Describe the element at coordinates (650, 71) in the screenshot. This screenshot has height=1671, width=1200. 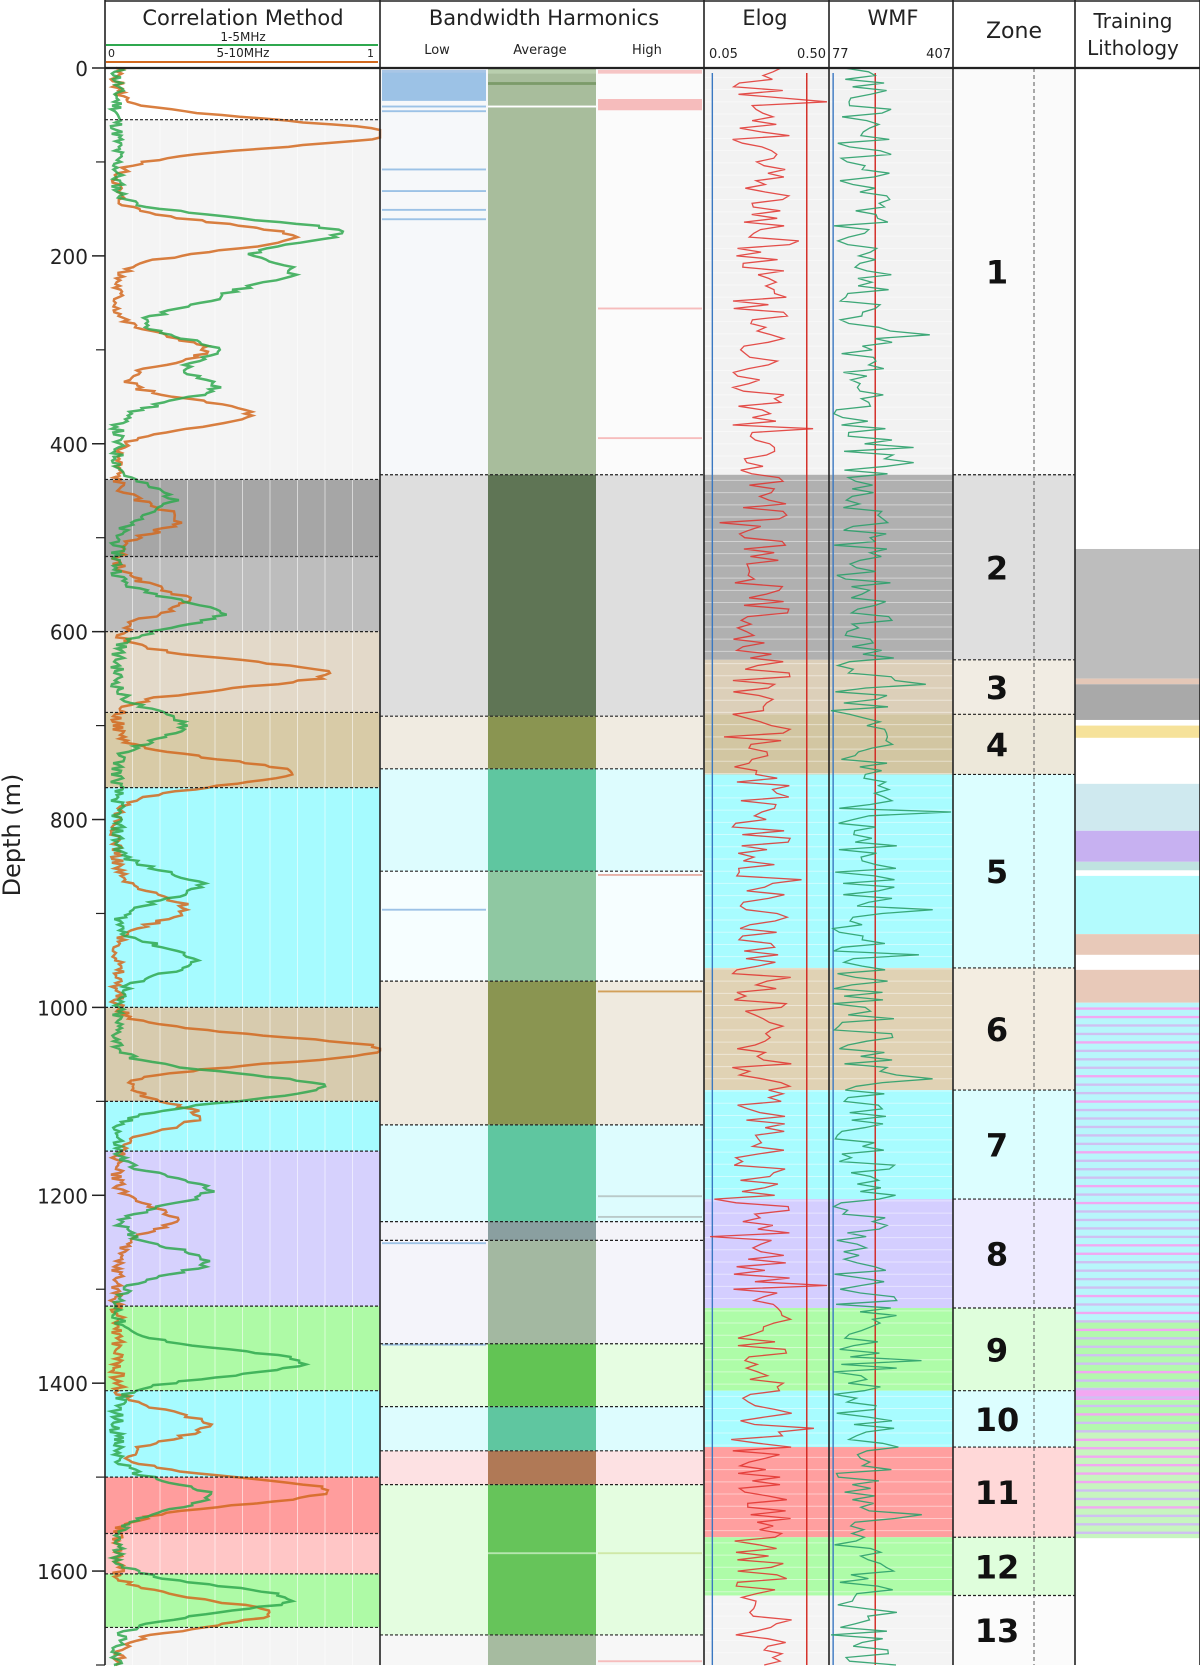
I see `harm-high-key` at that location.